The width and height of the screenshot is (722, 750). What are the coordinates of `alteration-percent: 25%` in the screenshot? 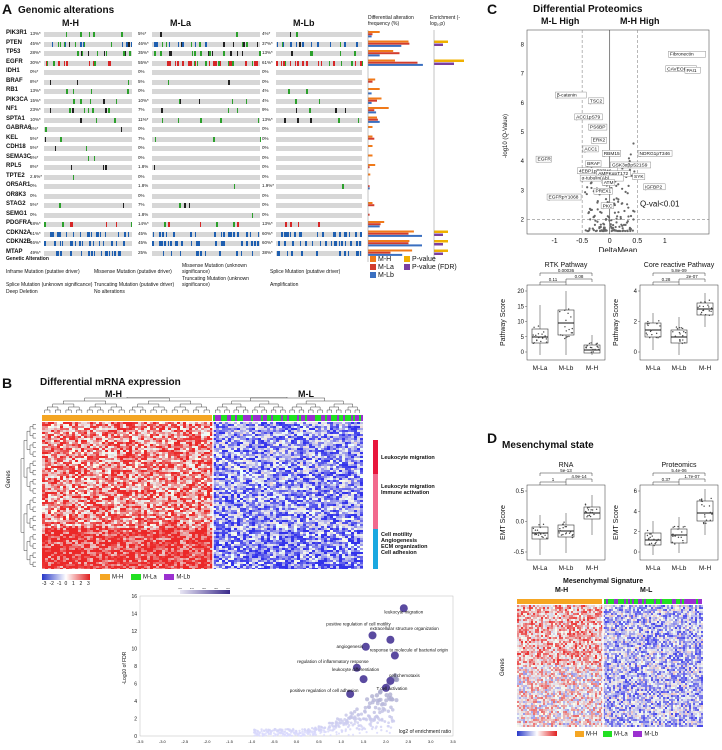 It's located at (143, 252).